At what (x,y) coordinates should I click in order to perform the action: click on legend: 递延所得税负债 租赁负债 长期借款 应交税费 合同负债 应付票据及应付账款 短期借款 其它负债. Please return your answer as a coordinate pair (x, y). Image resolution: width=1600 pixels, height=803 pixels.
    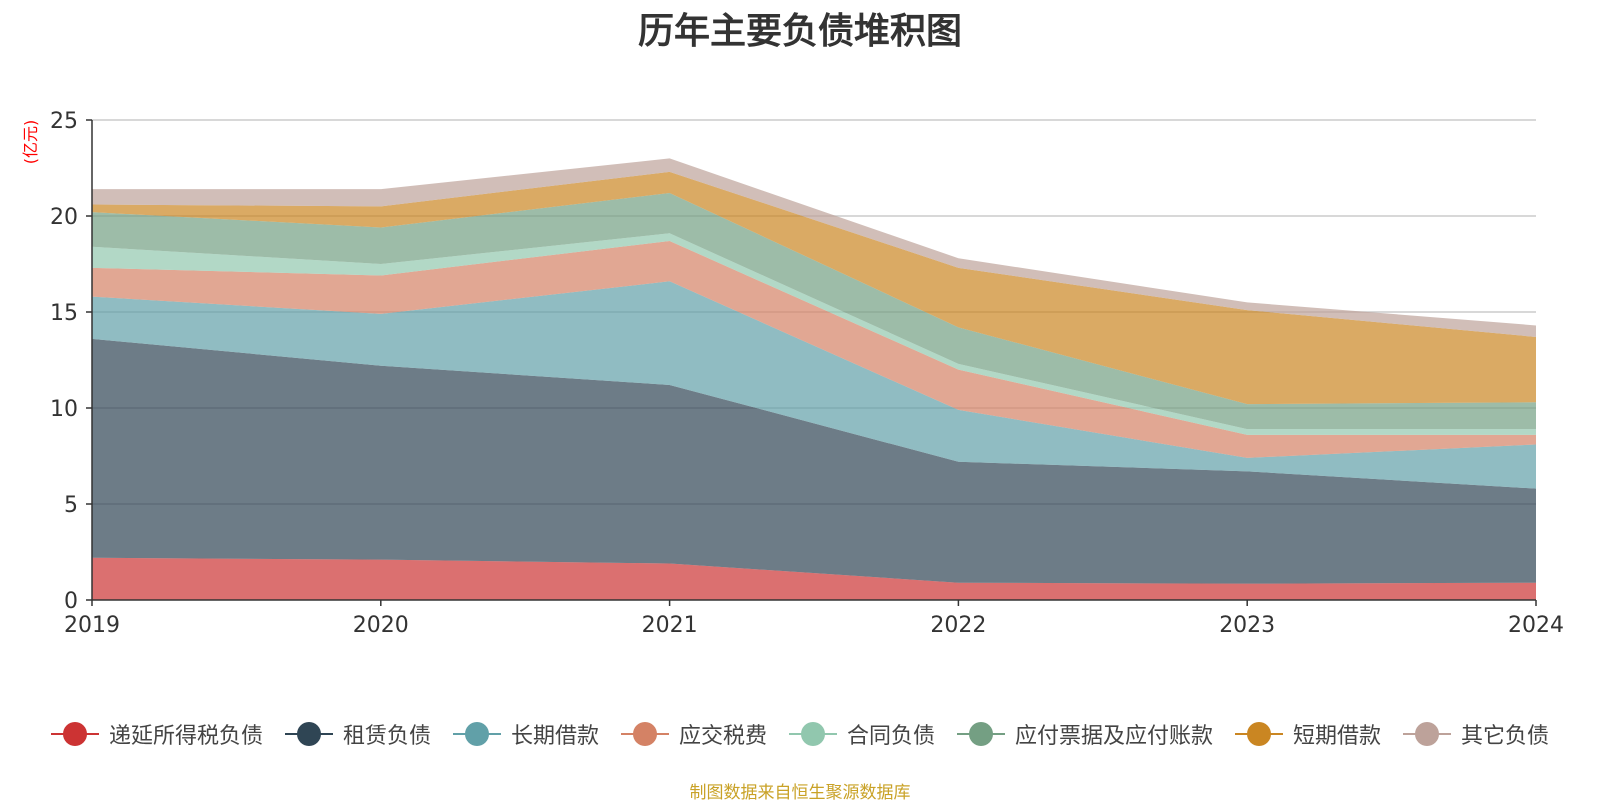
    Looking at the image, I should click on (800, 734).